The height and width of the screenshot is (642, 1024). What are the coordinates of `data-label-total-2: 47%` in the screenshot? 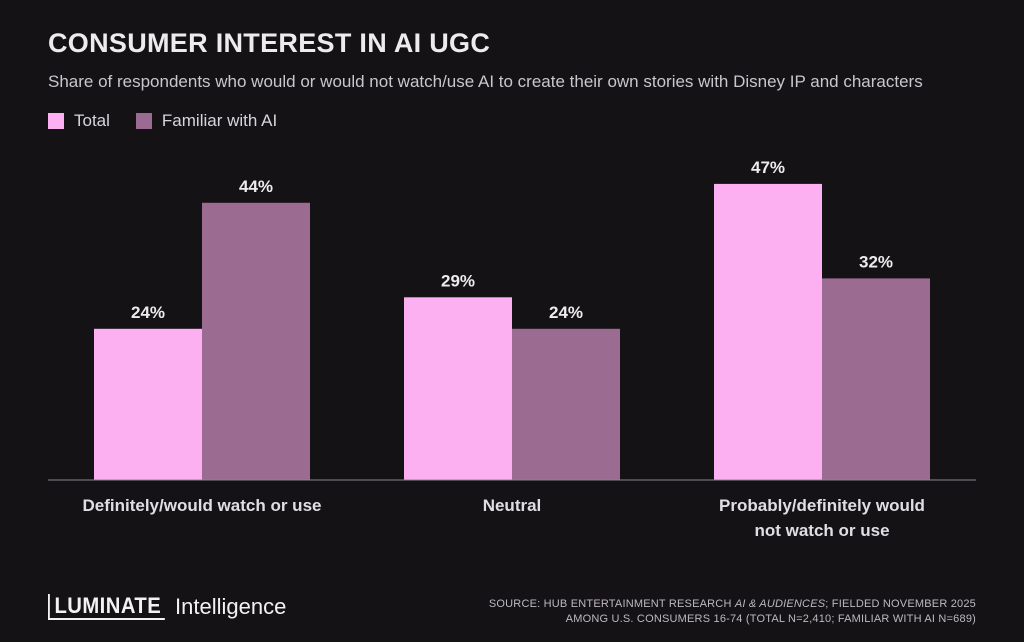 It's located at (768, 167).